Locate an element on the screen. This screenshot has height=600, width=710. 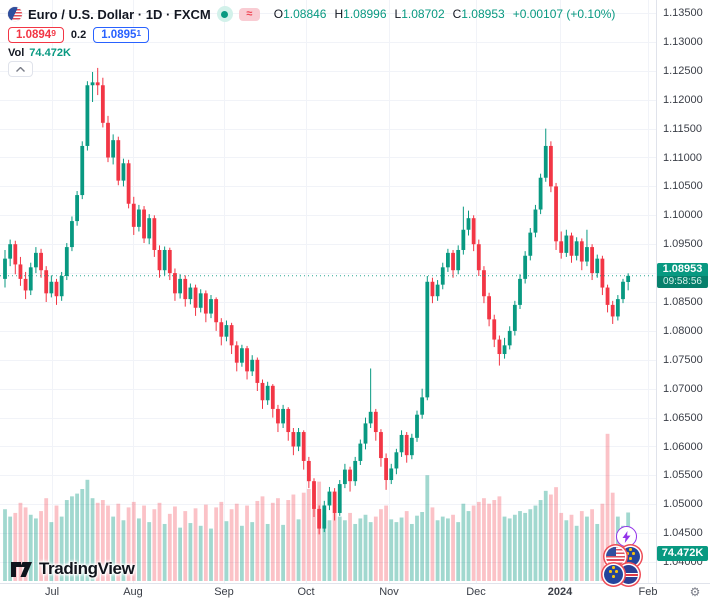
eu-flag-icon is located at coordinates (630, 556).